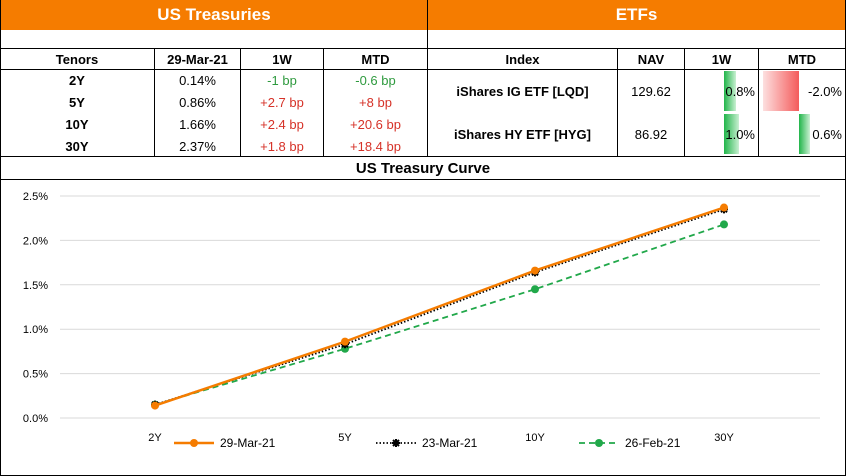 This screenshot has height=476, width=846. Describe the element at coordinates (375, 59) in the screenshot. I see `header-mtd: MTD` at that location.